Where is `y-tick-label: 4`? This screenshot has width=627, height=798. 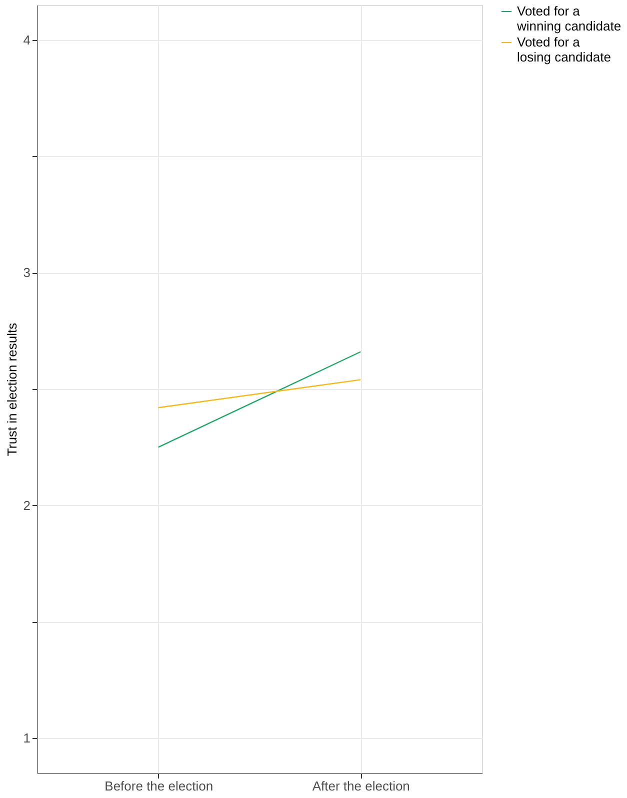 y-tick-label: 4 is located at coordinates (26, 40).